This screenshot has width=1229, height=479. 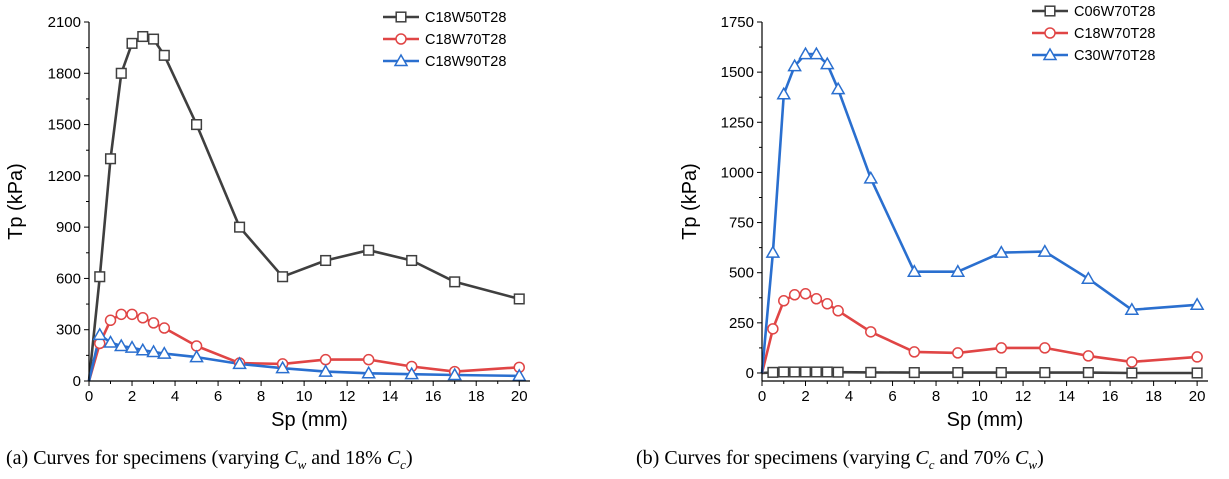 What do you see at coordinates (261, 396) in the screenshot?
I see `x-tick-label-a-4: 8` at bounding box center [261, 396].